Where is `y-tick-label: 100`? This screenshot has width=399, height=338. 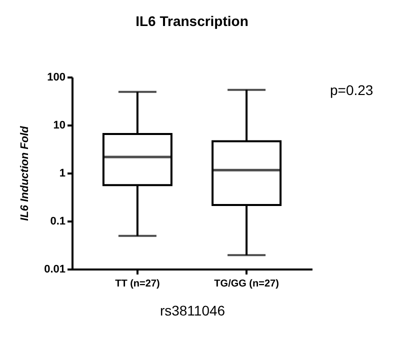 y-tick-label: 100 is located at coordinates (56, 78).